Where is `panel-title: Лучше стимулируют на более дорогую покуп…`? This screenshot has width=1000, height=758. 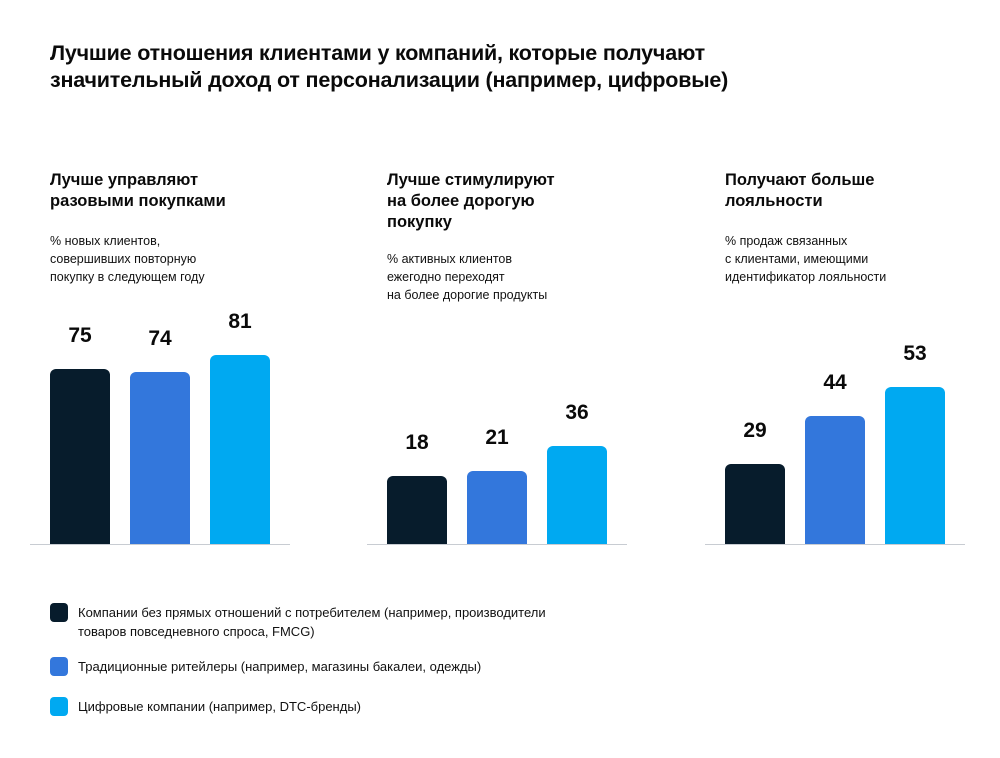 panel-title: Лучше стимулируют на более дорогую покуп… is located at coordinates (471, 201).